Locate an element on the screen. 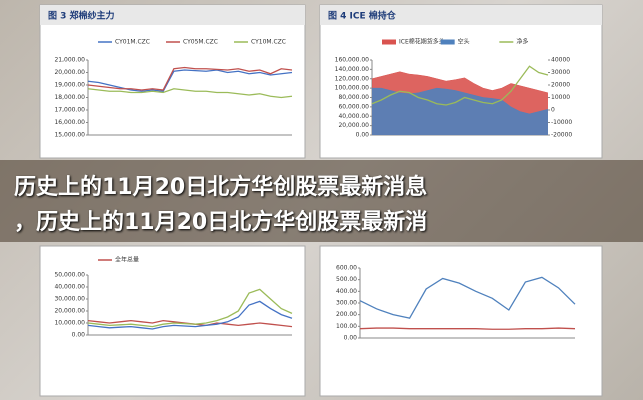 The image size is (643, 400). y-tick-label: 140,000.00 is located at coordinates (352, 69).